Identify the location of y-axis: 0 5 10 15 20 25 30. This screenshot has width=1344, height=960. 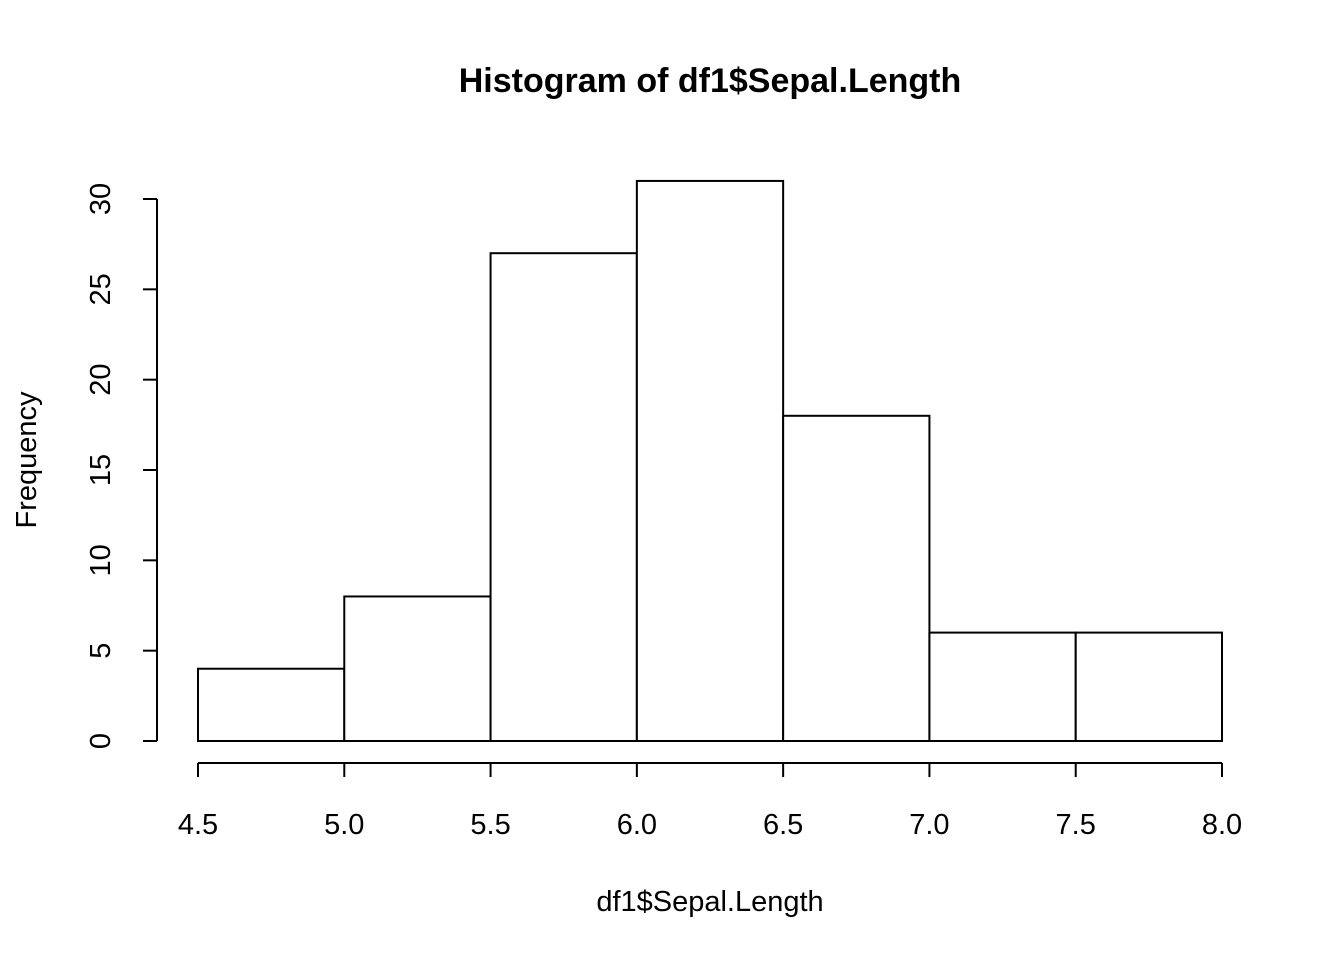
(121, 466).